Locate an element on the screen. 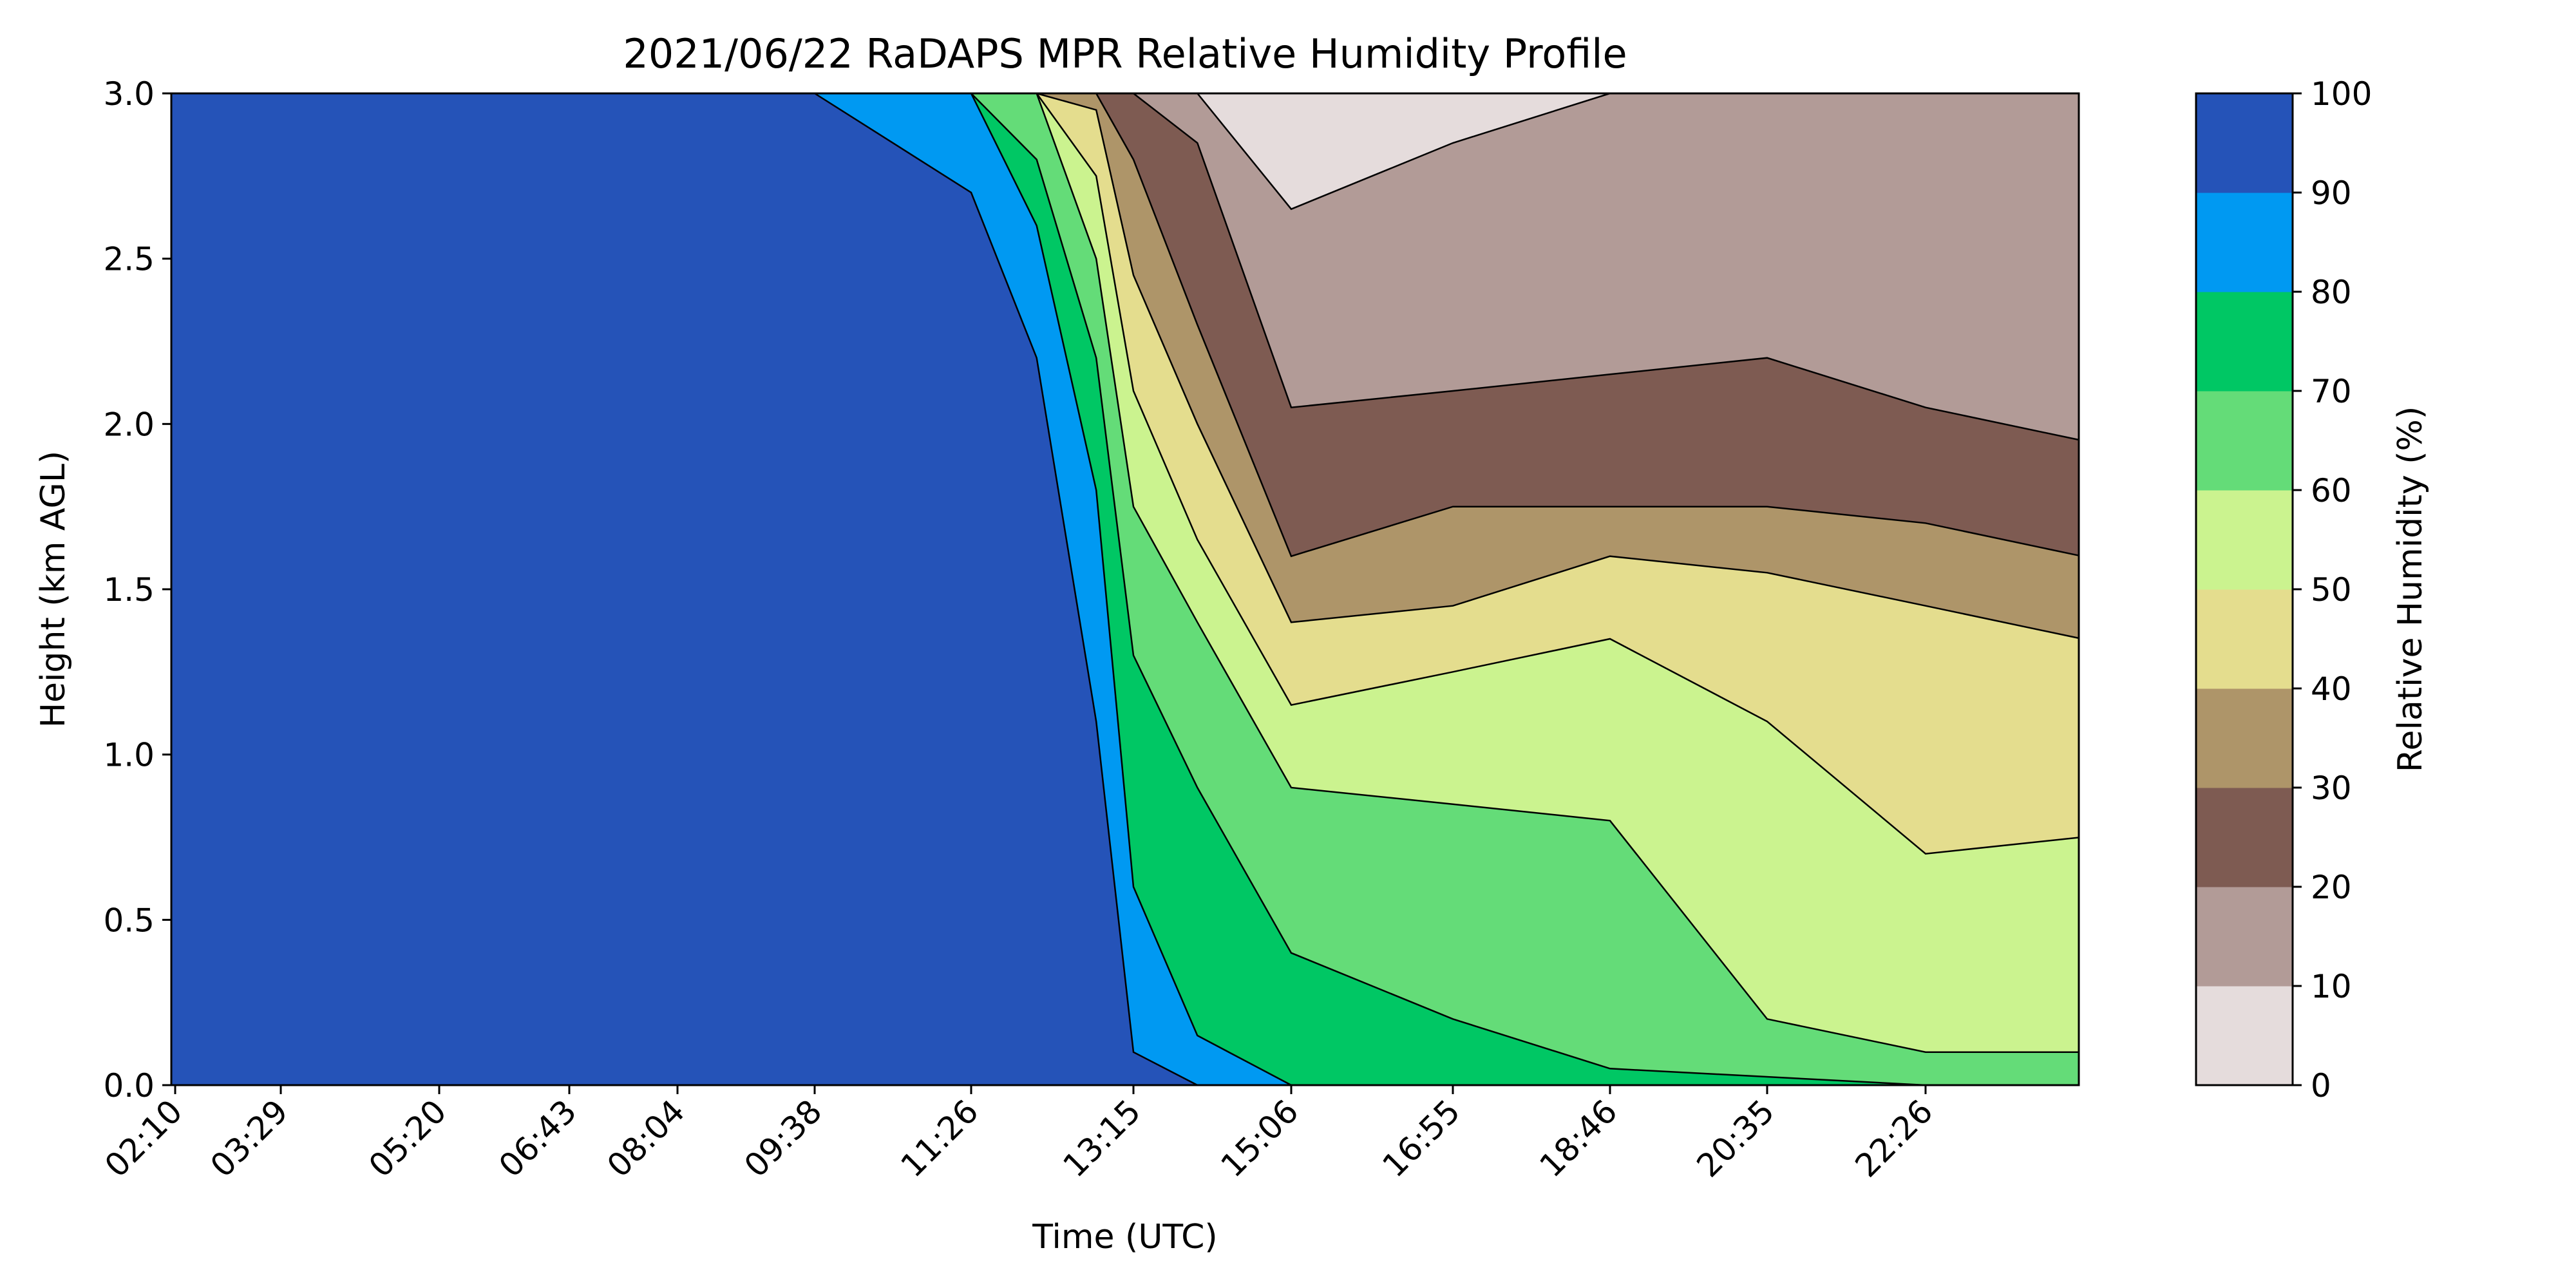 This screenshot has height=1288, width=2576. colorbar-tick-label: 30 is located at coordinates (2331, 788).